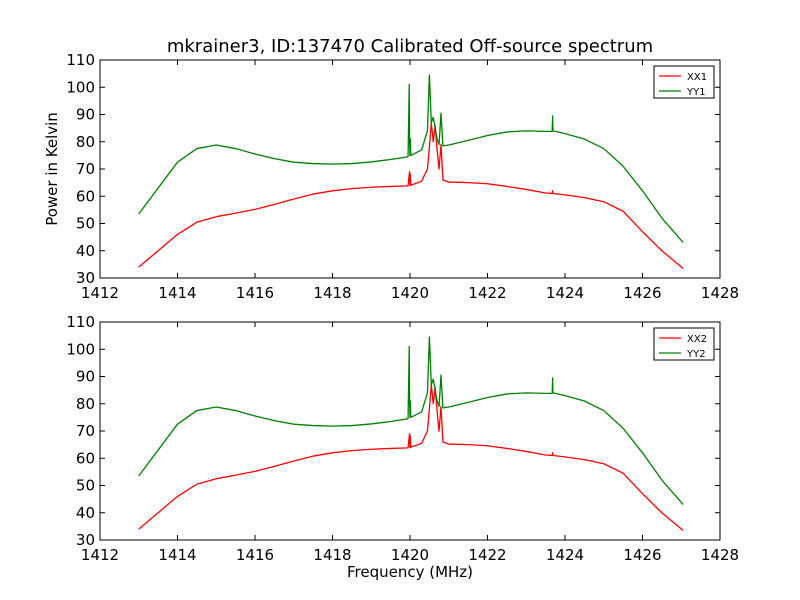 This screenshot has height=600, width=800. What do you see at coordinates (696, 92) in the screenshot?
I see `legend-label-yy1: YY1` at bounding box center [696, 92].